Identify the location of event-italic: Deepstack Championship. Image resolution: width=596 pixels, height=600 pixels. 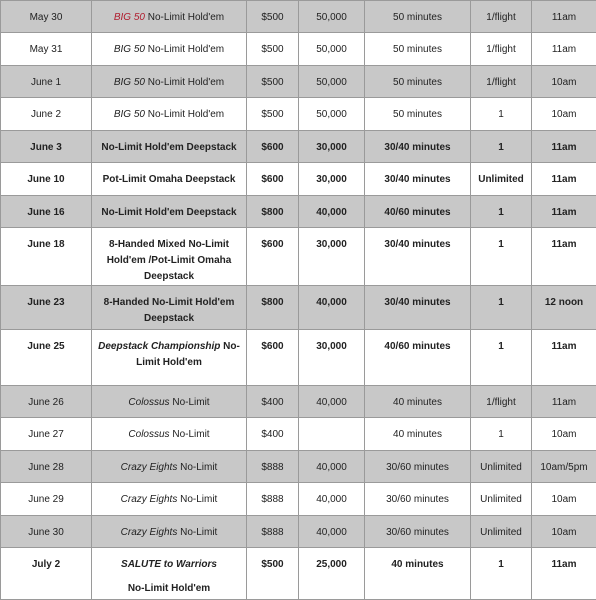
(159, 346).